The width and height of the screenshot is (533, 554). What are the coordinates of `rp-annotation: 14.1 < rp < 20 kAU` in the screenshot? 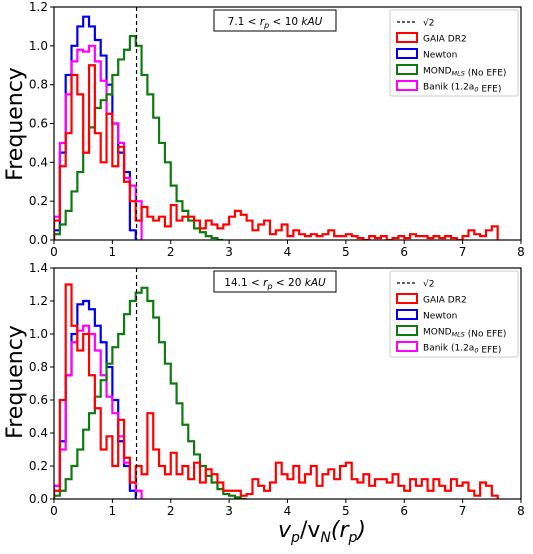 It's located at (275, 281).